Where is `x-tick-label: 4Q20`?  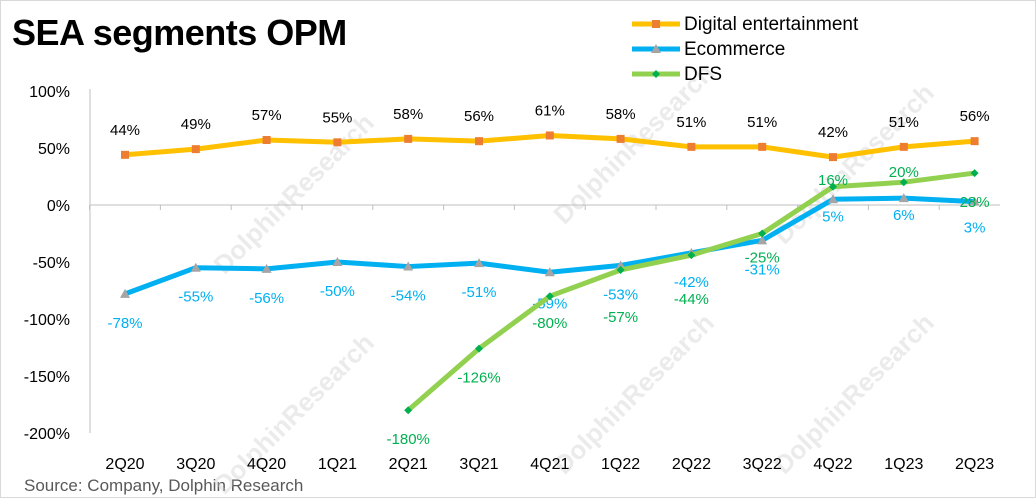
x-tick-label: 4Q20 is located at coordinates (266, 464).